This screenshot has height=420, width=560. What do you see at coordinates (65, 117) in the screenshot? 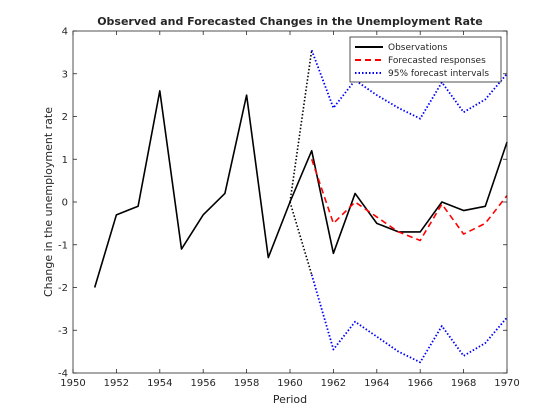
I see `y-tick-label: 2` at bounding box center [65, 117].